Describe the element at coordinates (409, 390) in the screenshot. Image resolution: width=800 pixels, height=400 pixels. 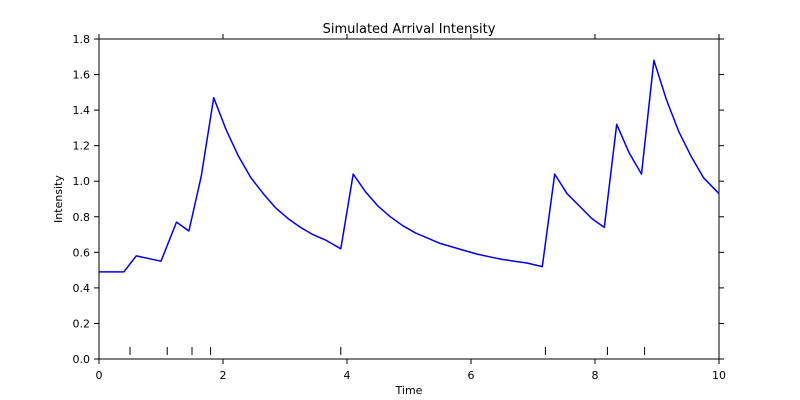
I see `x-axis-title: Time` at that location.